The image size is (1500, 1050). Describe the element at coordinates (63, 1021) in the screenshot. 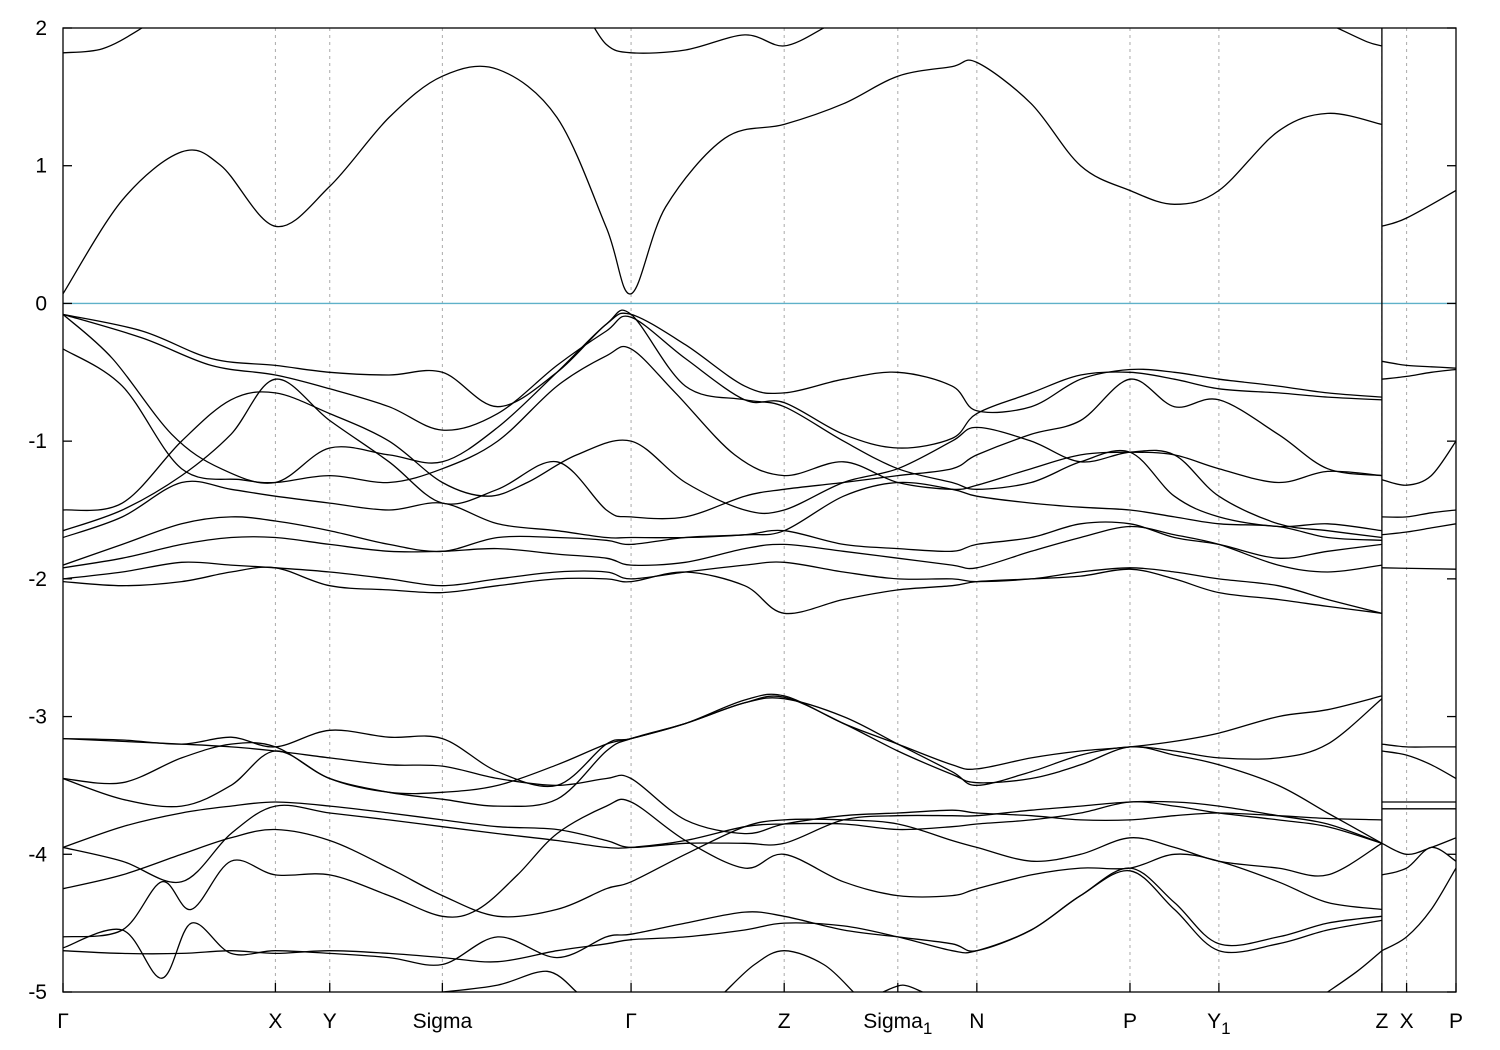

I see `x-tick-label-0: Γ` at that location.